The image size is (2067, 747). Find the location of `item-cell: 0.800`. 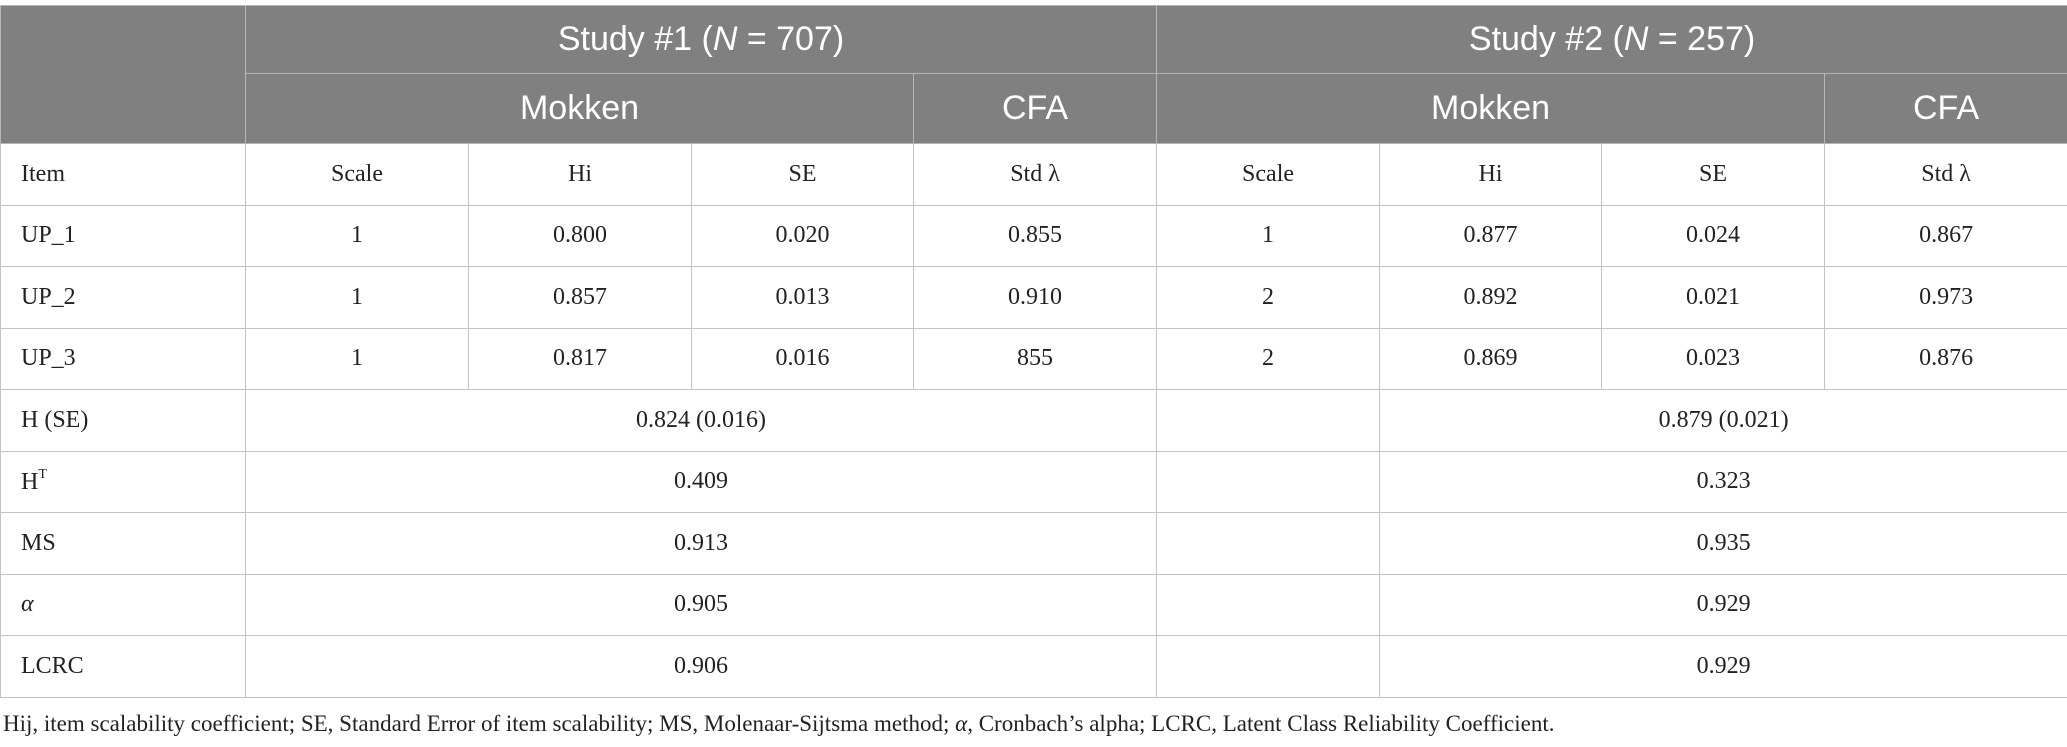

item-cell: 0.800 is located at coordinates (580, 235).